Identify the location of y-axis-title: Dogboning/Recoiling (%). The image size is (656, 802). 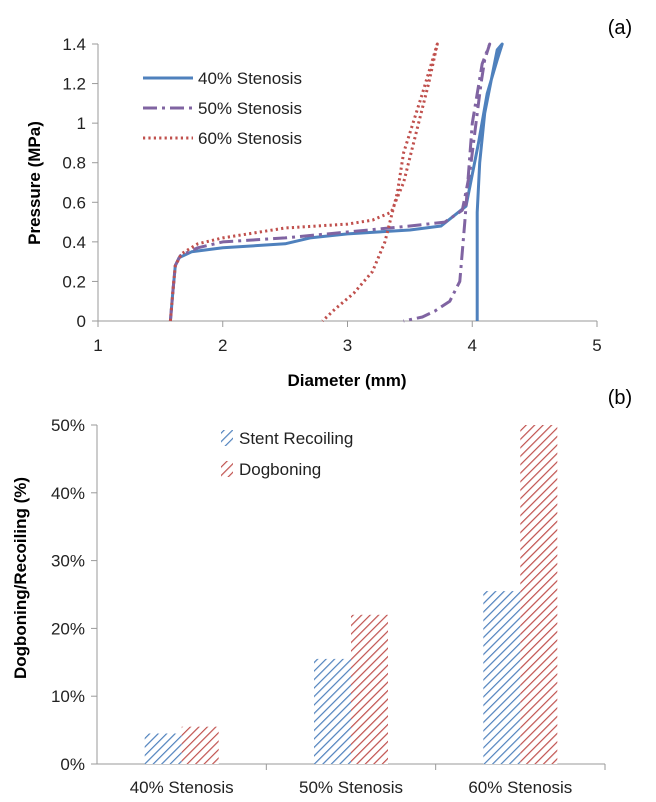
(20, 578).